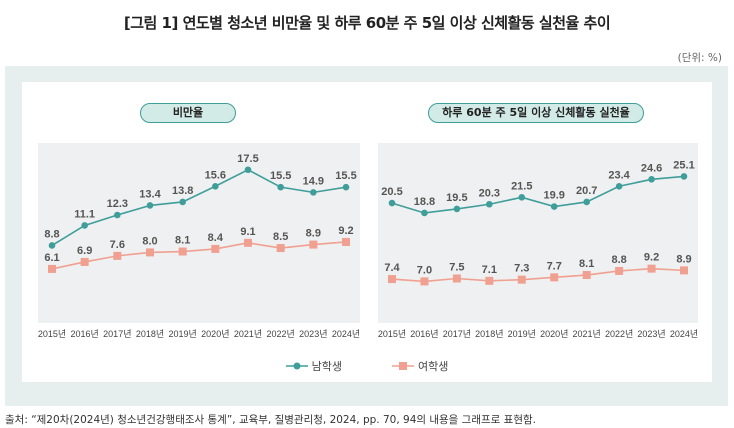  What do you see at coordinates (346, 334) in the screenshot?
I see `x-tick-label: 2024년` at bounding box center [346, 334].